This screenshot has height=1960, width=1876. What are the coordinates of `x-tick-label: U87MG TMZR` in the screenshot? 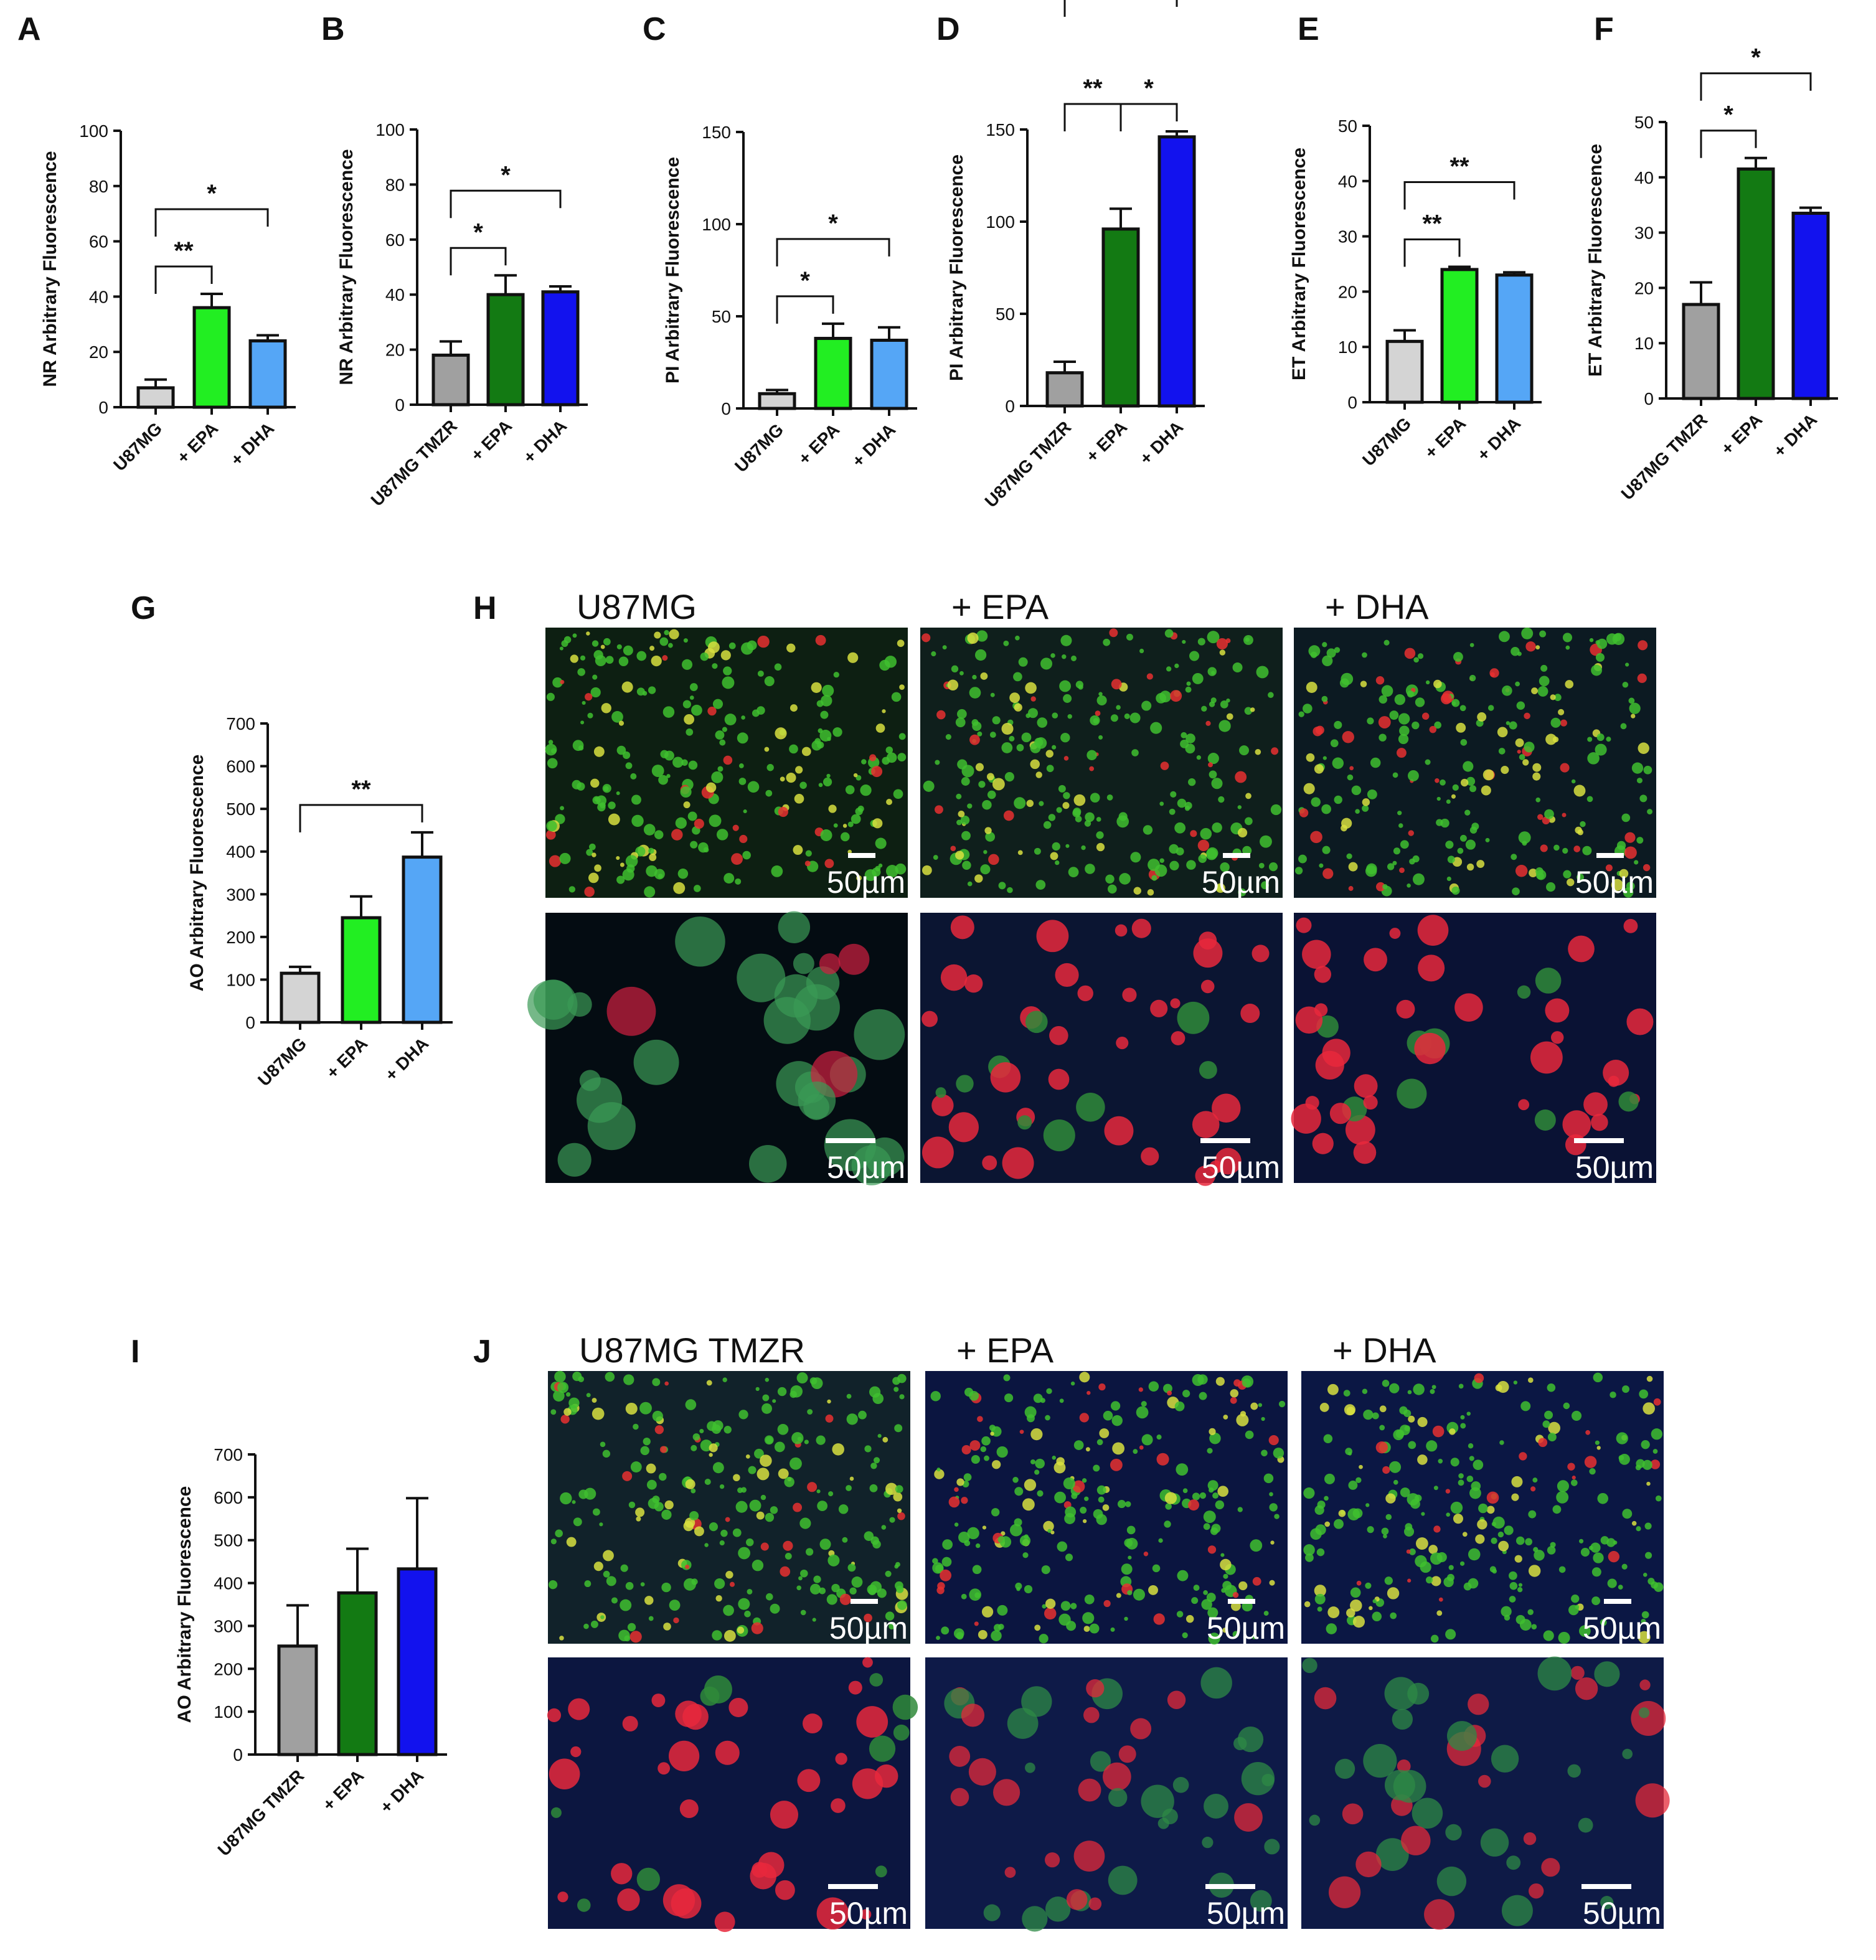 It's located at (414, 463).